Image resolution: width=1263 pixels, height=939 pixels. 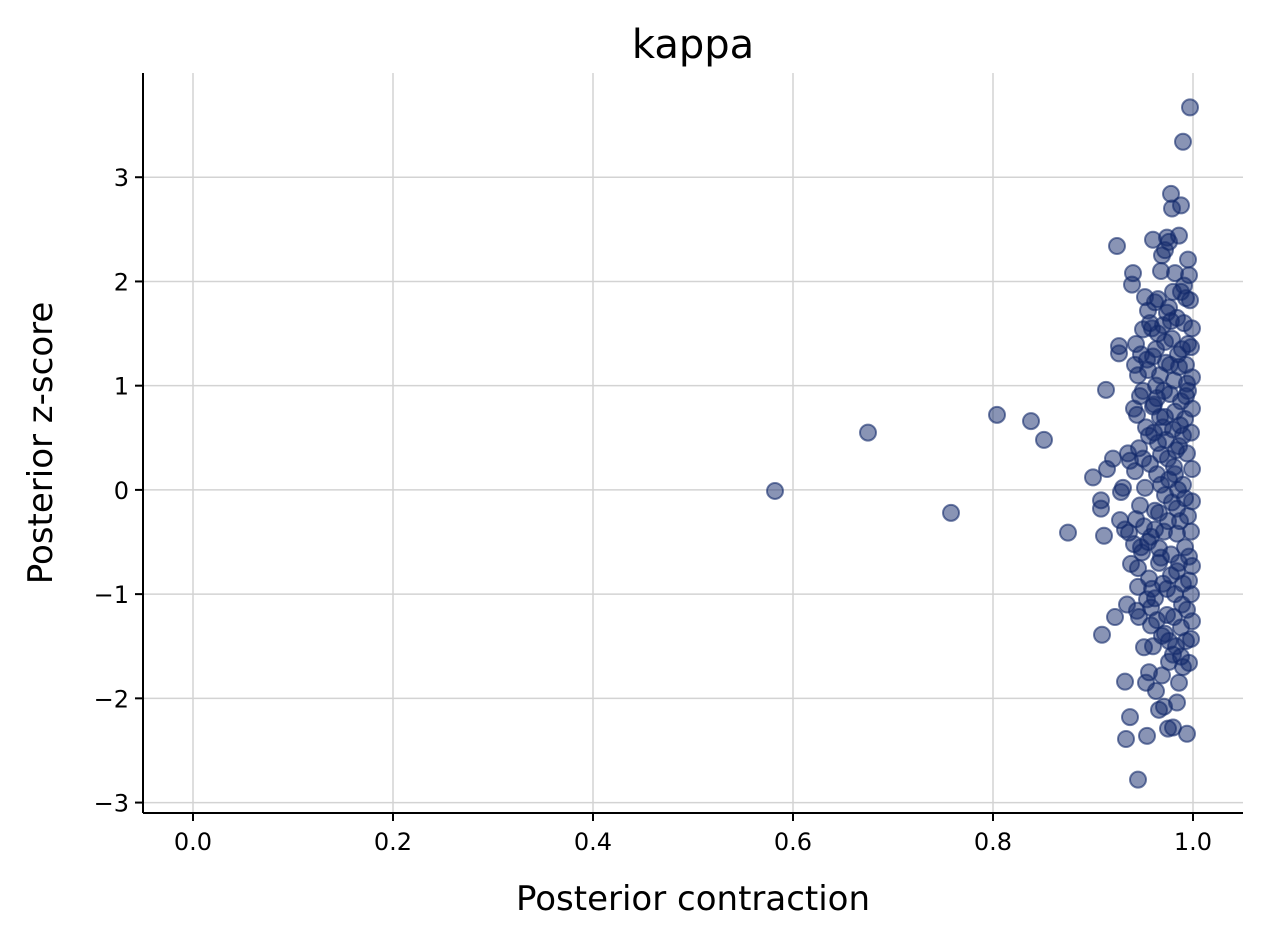 What do you see at coordinates (693, 834) in the screenshot?
I see `x-axis-ticks: 0.0 0.2 0.4 0.6 0.8 1.0` at bounding box center [693, 834].